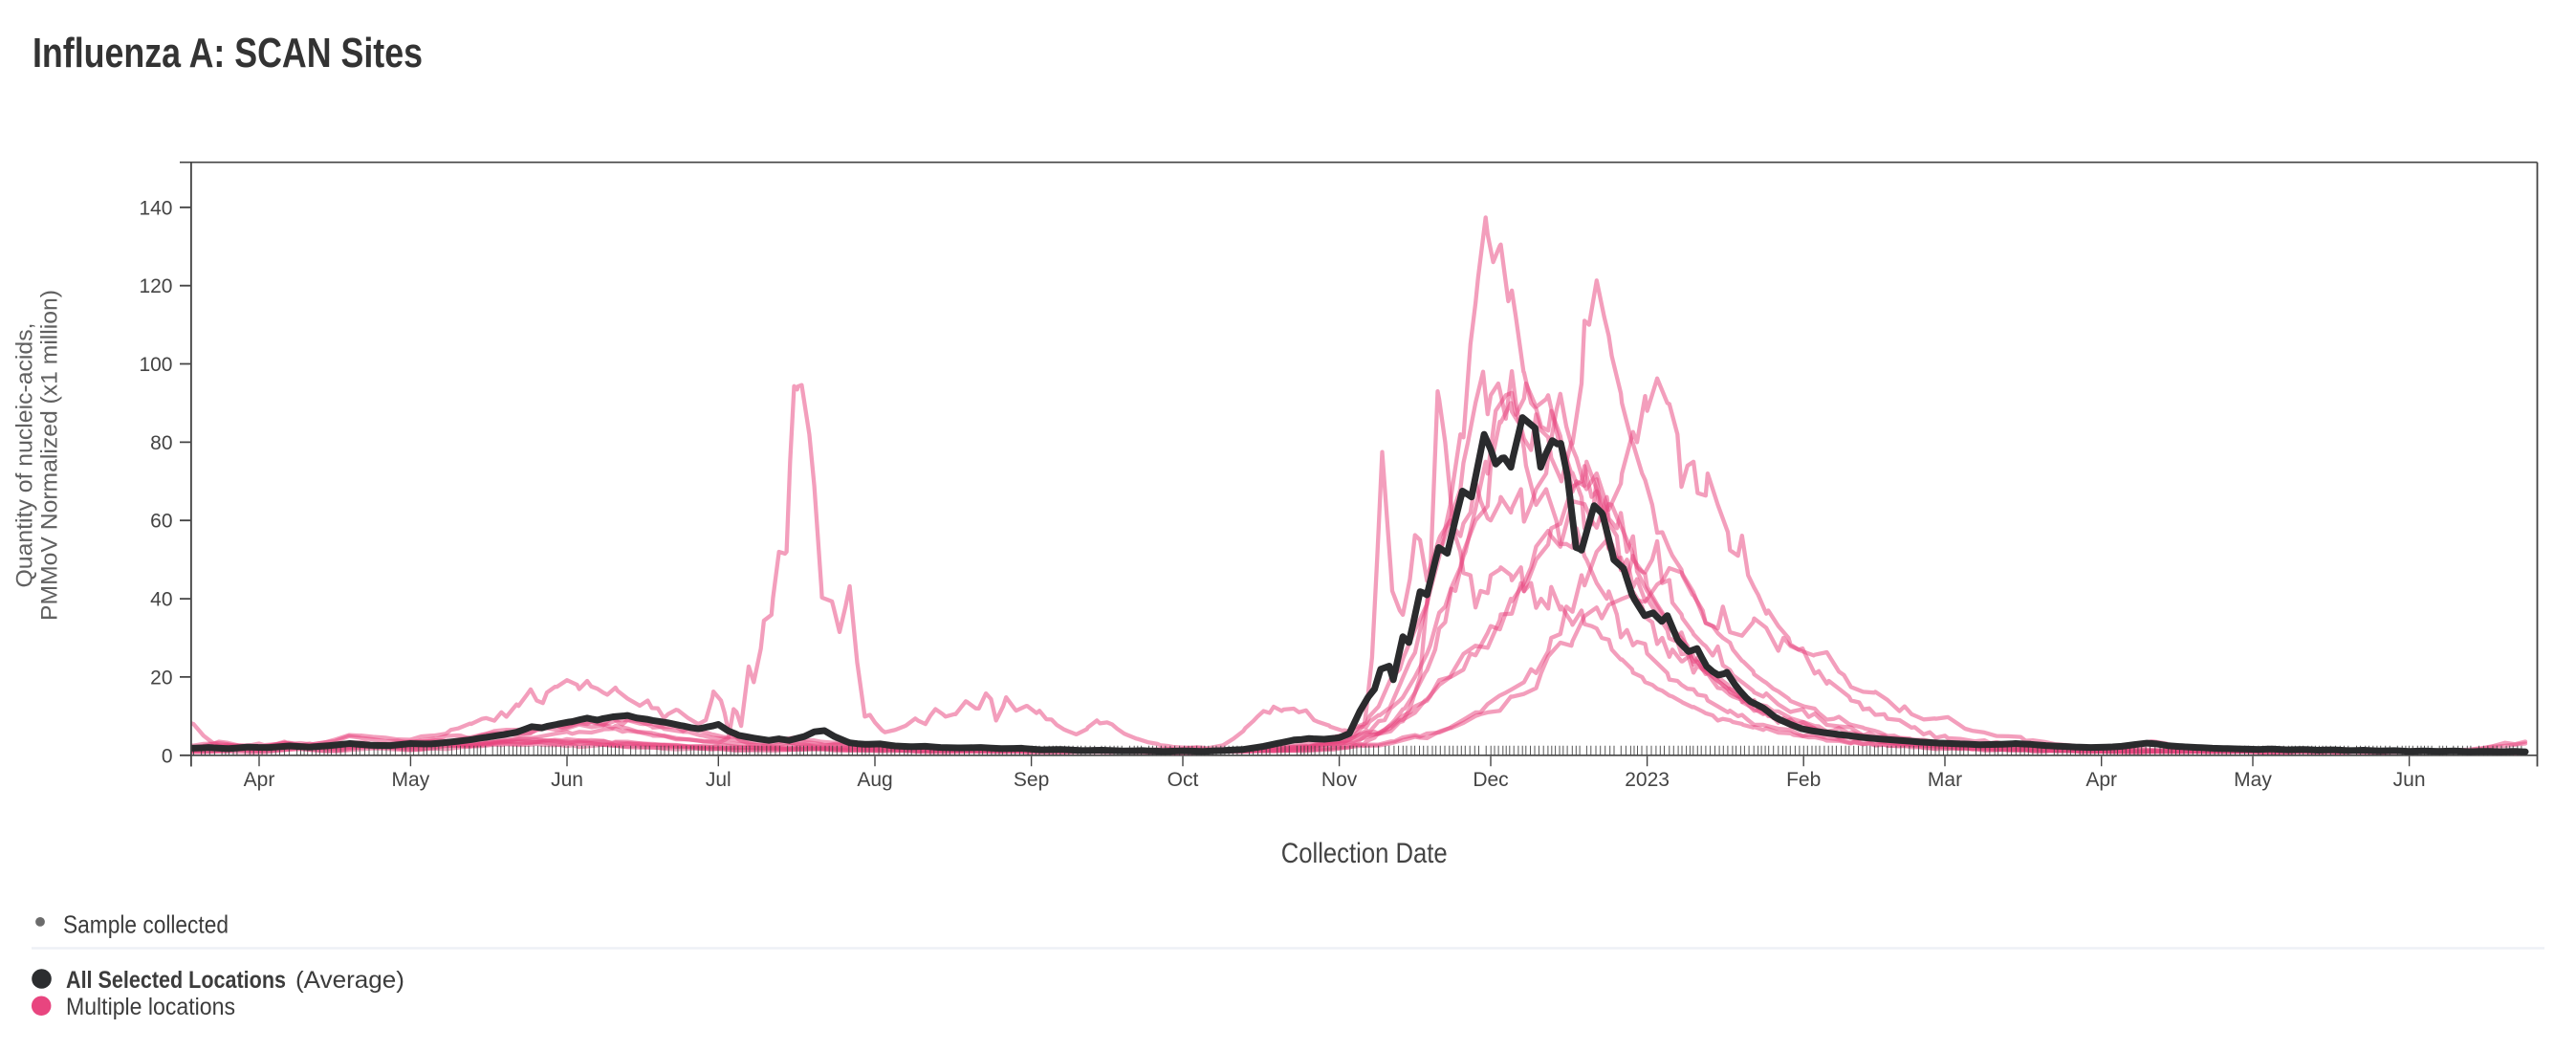 The image size is (2576, 1051). Describe the element at coordinates (161, 522) in the screenshot. I see `svg-text: 60` at that location.